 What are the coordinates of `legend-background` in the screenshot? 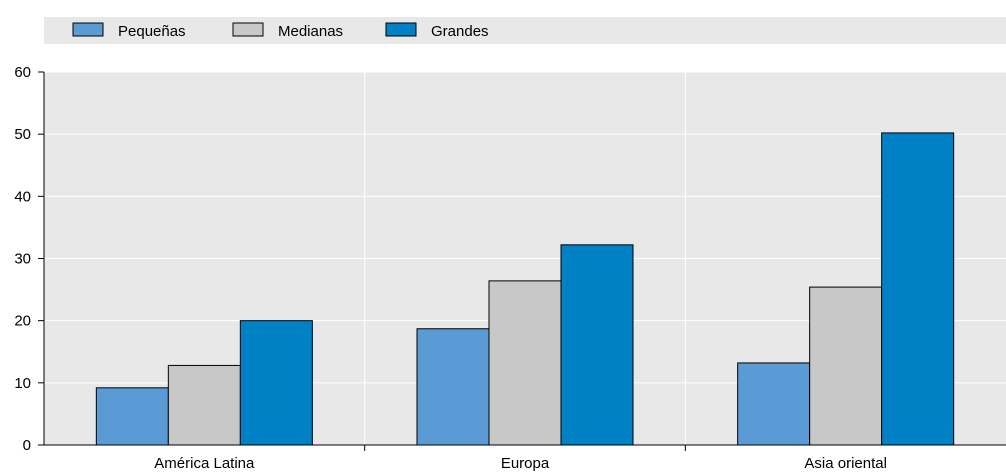 It's located at (525, 30).